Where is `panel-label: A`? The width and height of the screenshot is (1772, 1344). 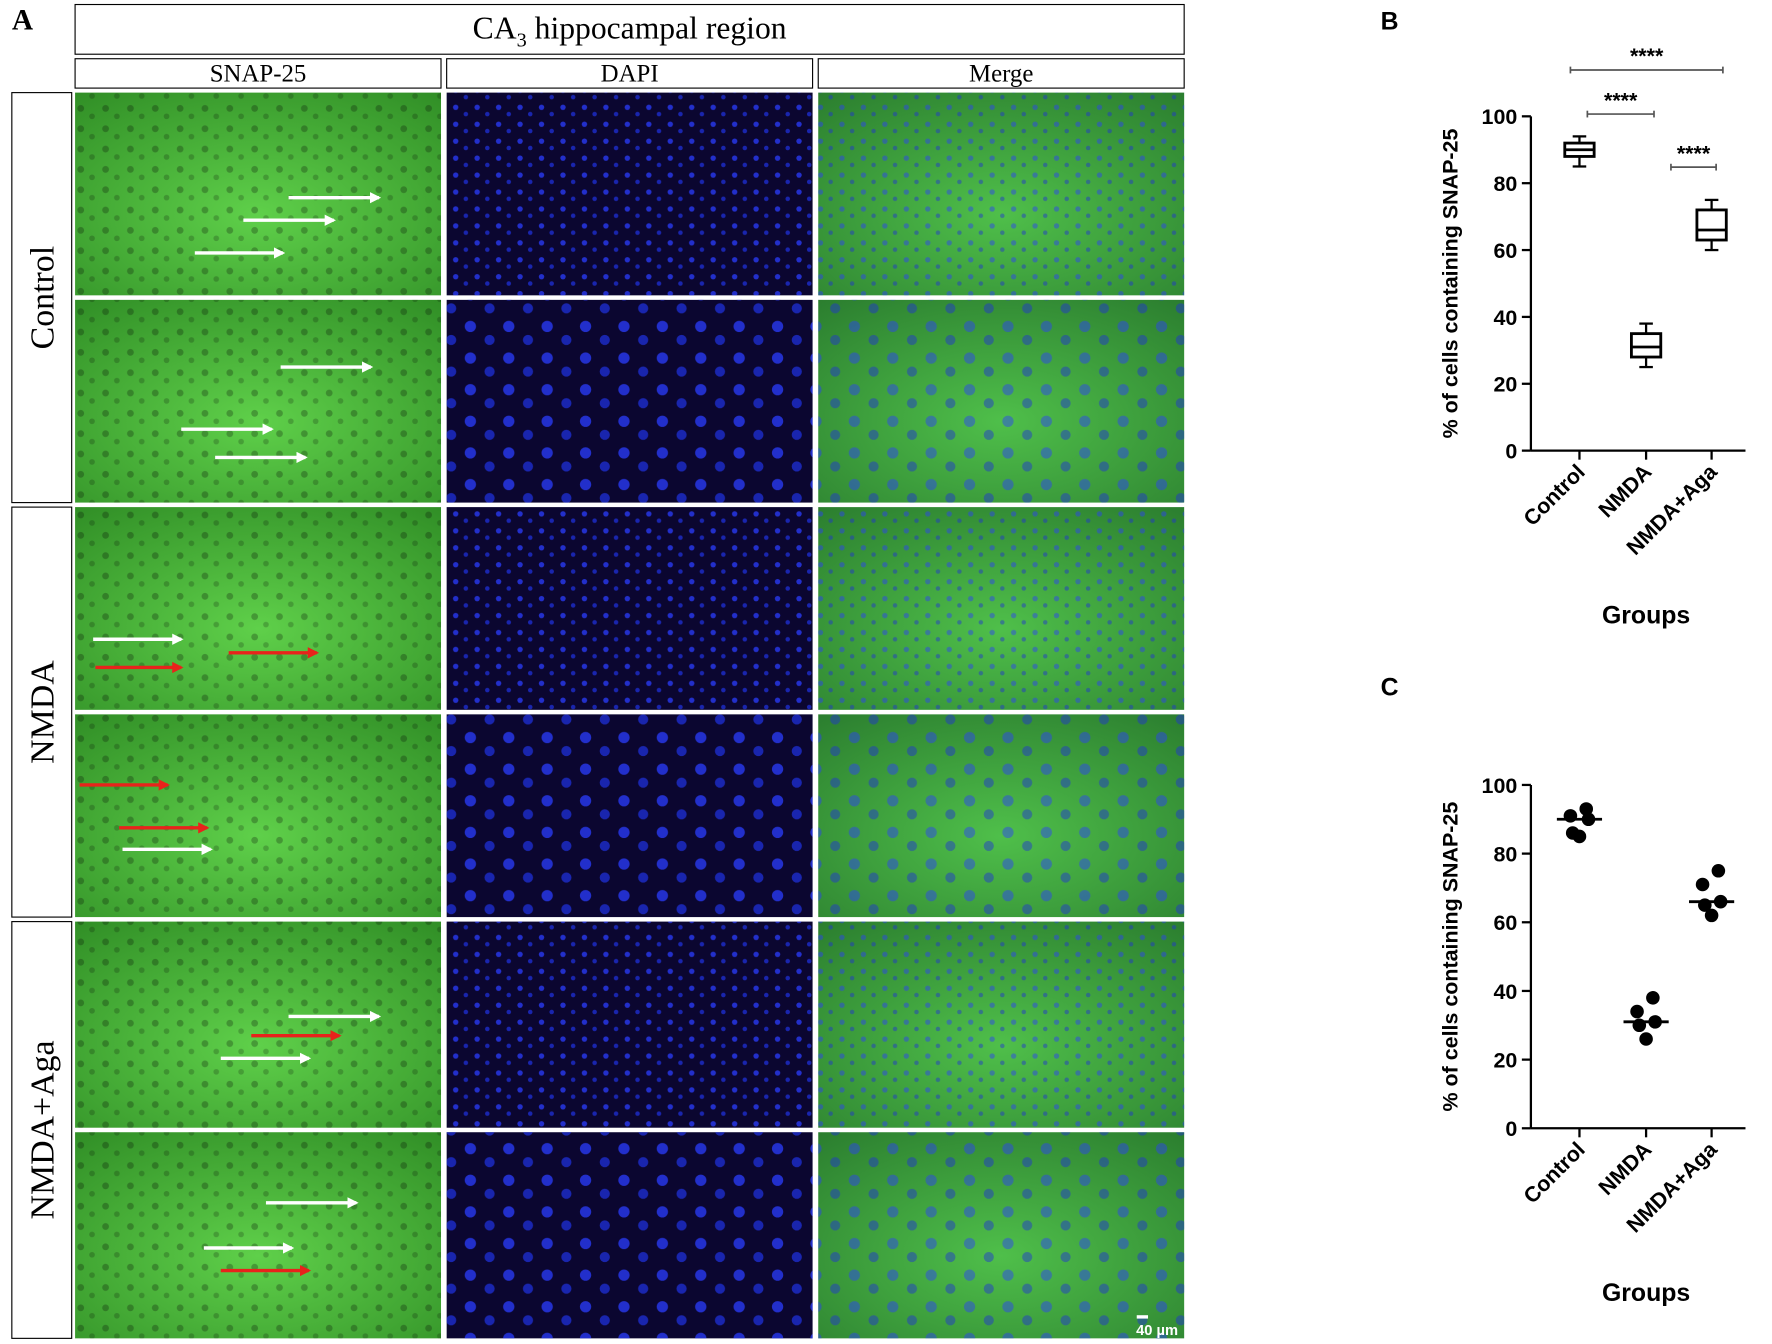 panel-label: A is located at coordinates (22, 20).